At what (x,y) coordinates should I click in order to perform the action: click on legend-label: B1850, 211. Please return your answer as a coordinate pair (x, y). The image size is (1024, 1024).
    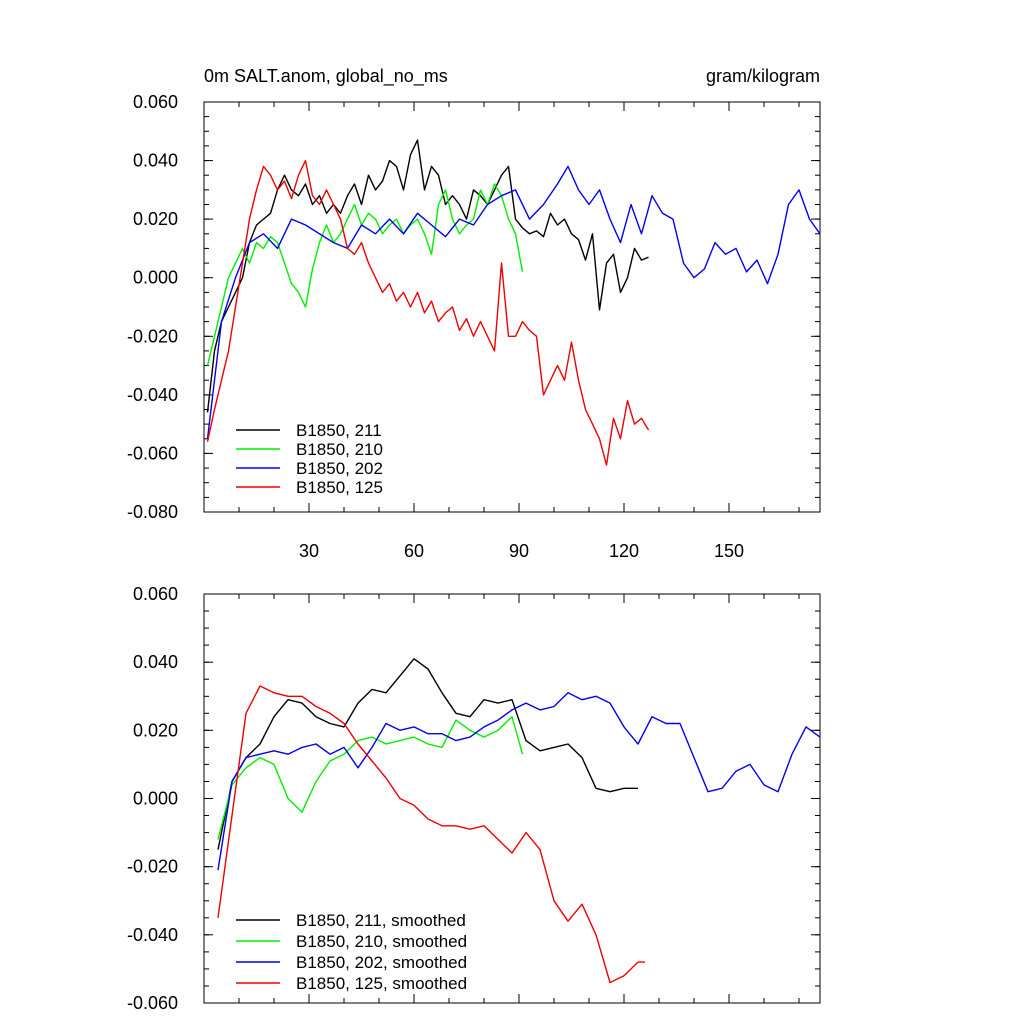
    Looking at the image, I should click on (339, 430).